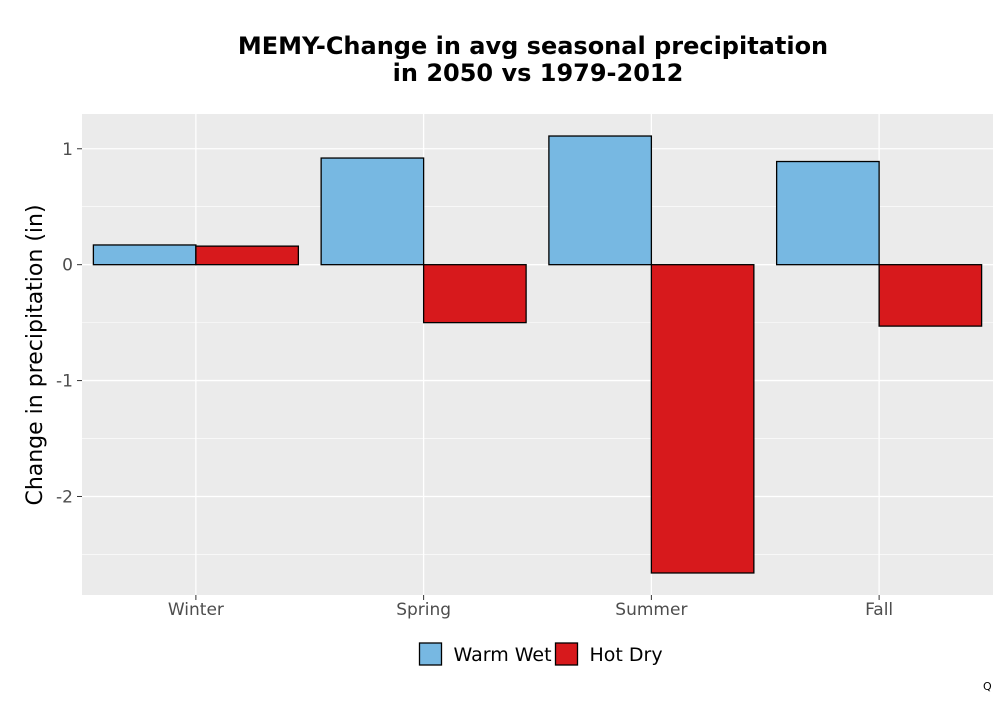 This screenshot has width=1000, height=704. I want to click on bar-warm-wet-spring, so click(372, 211).